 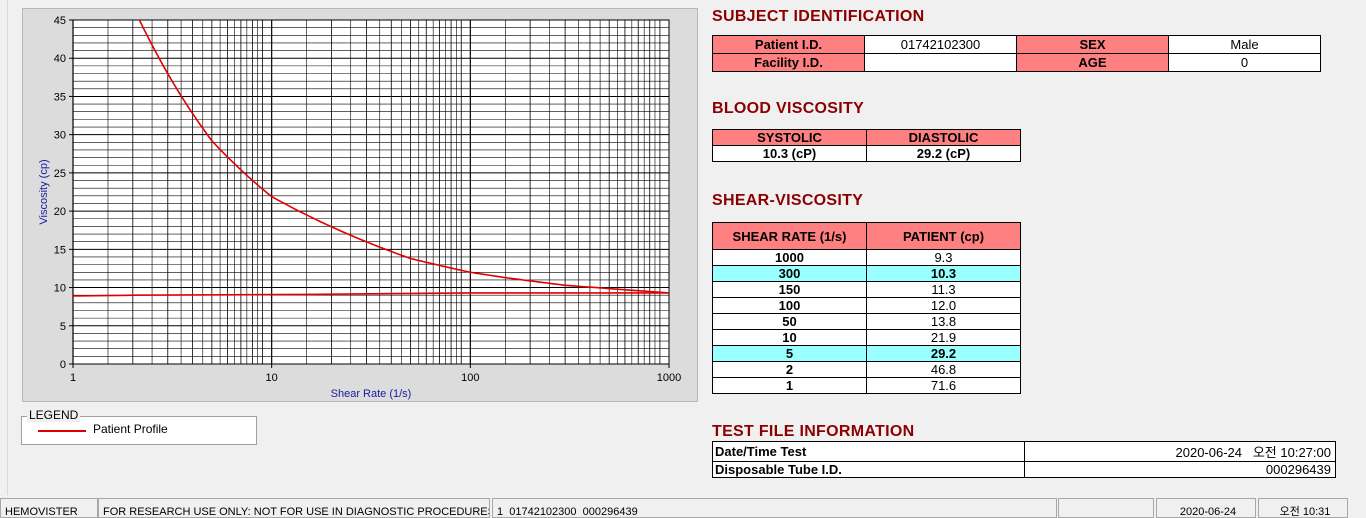 I want to click on status-empty-pane, so click(x=1106, y=508).